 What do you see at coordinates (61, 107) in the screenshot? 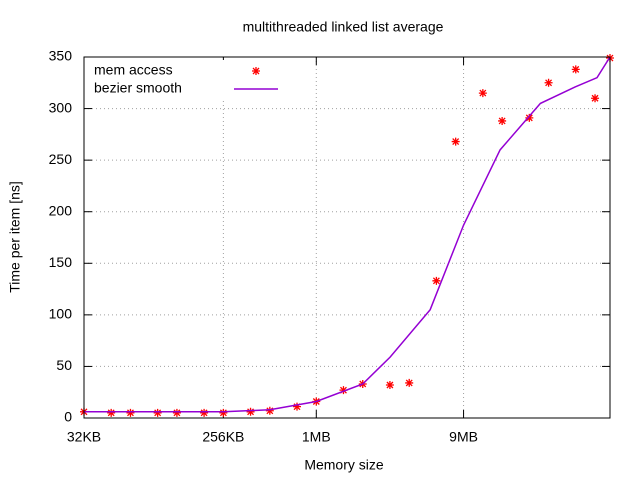
I see `y-tick-label: 300` at bounding box center [61, 107].